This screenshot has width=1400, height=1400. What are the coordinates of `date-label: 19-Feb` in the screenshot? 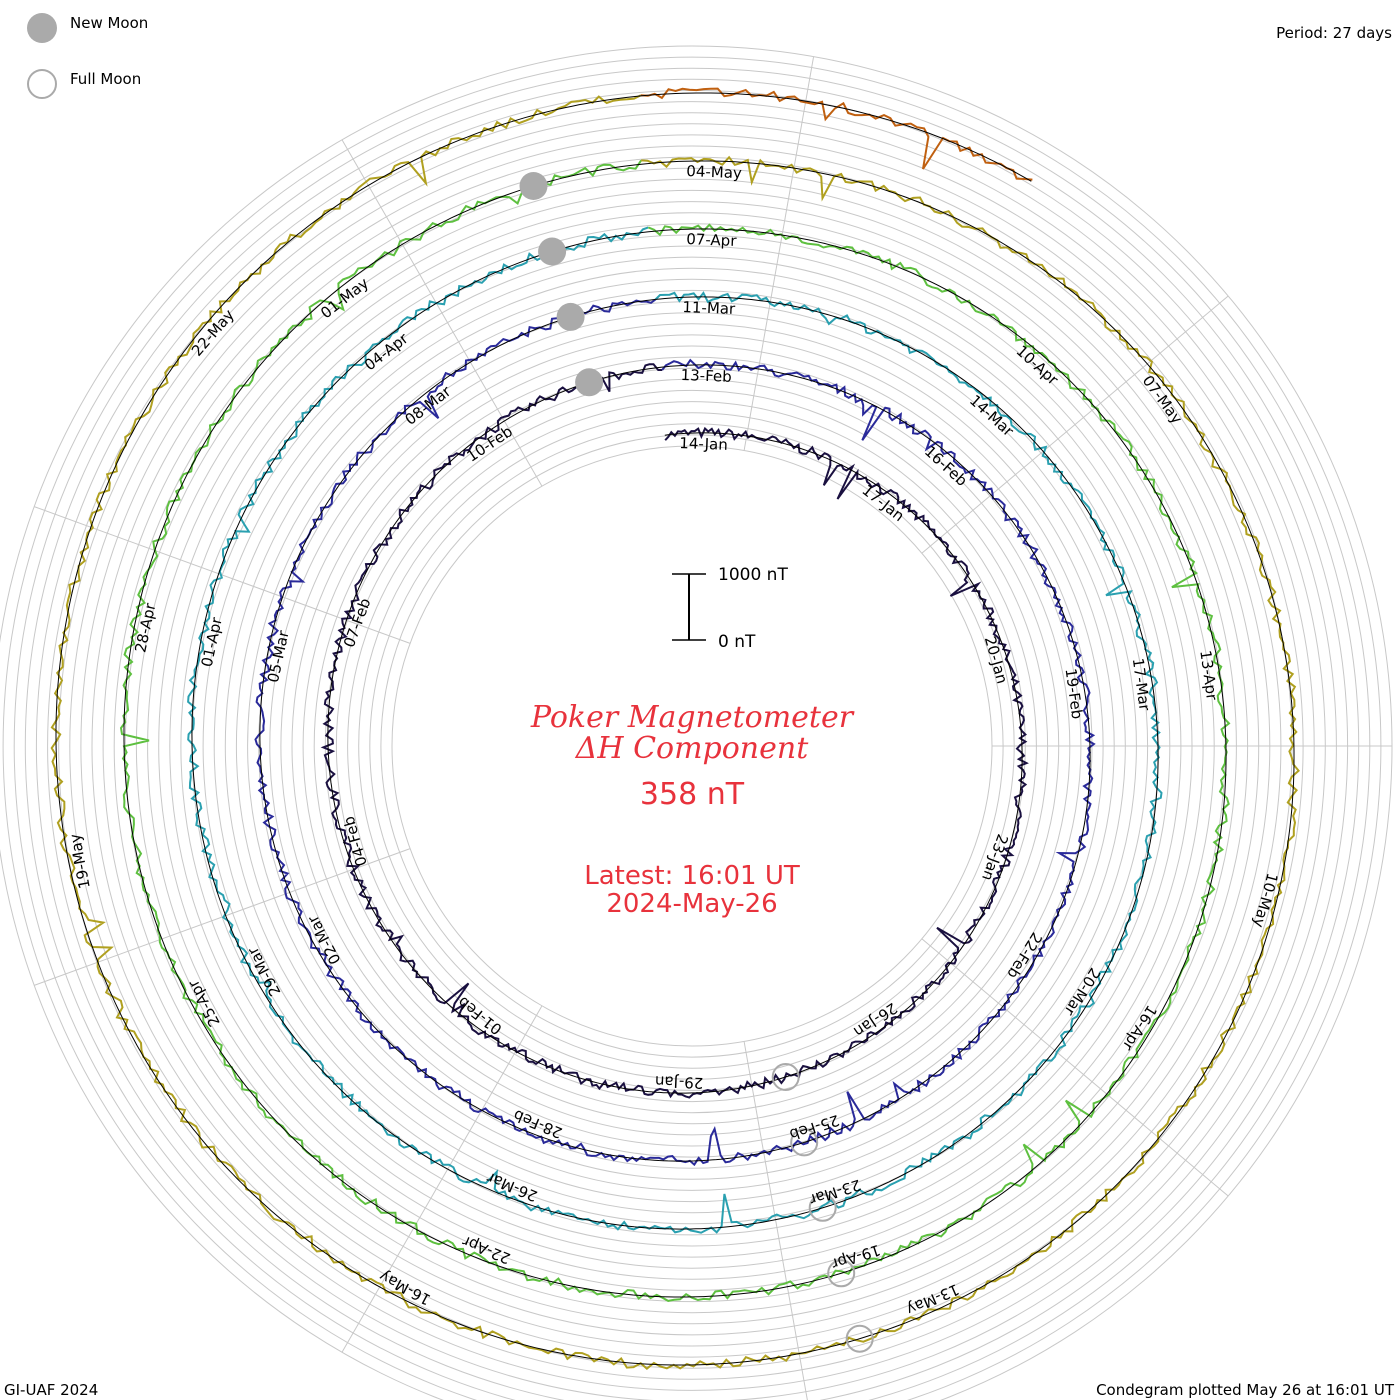 It's located at (1074, 693).